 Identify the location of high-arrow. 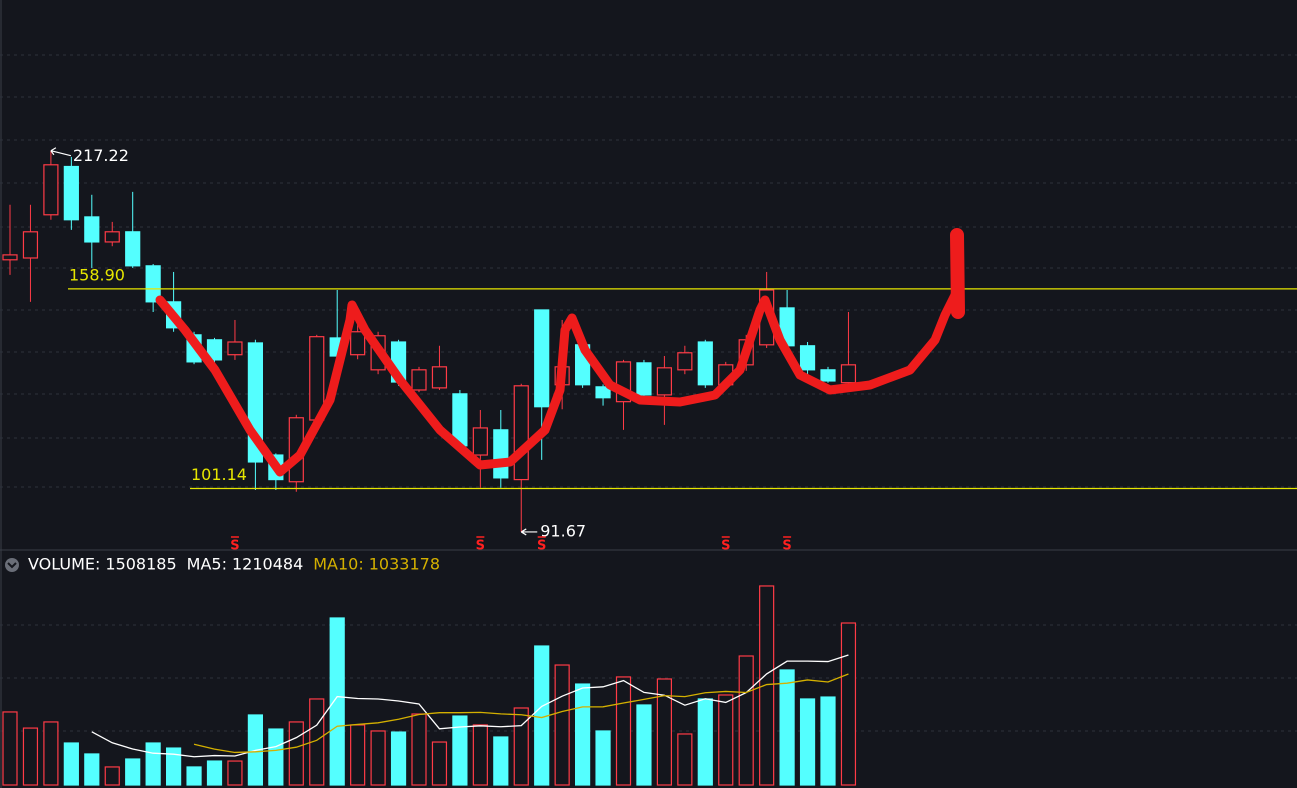
(61, 152).